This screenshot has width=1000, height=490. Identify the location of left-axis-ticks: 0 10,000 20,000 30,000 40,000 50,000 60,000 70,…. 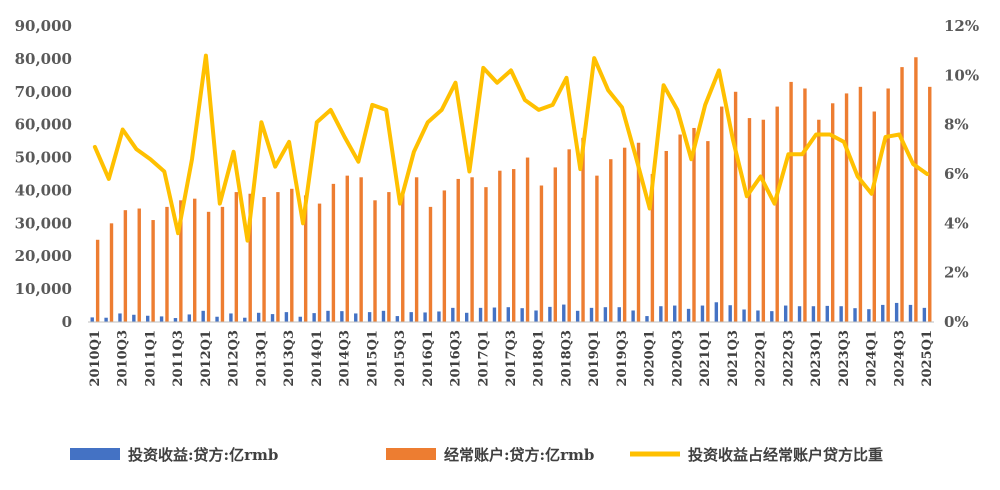
(43, 174).